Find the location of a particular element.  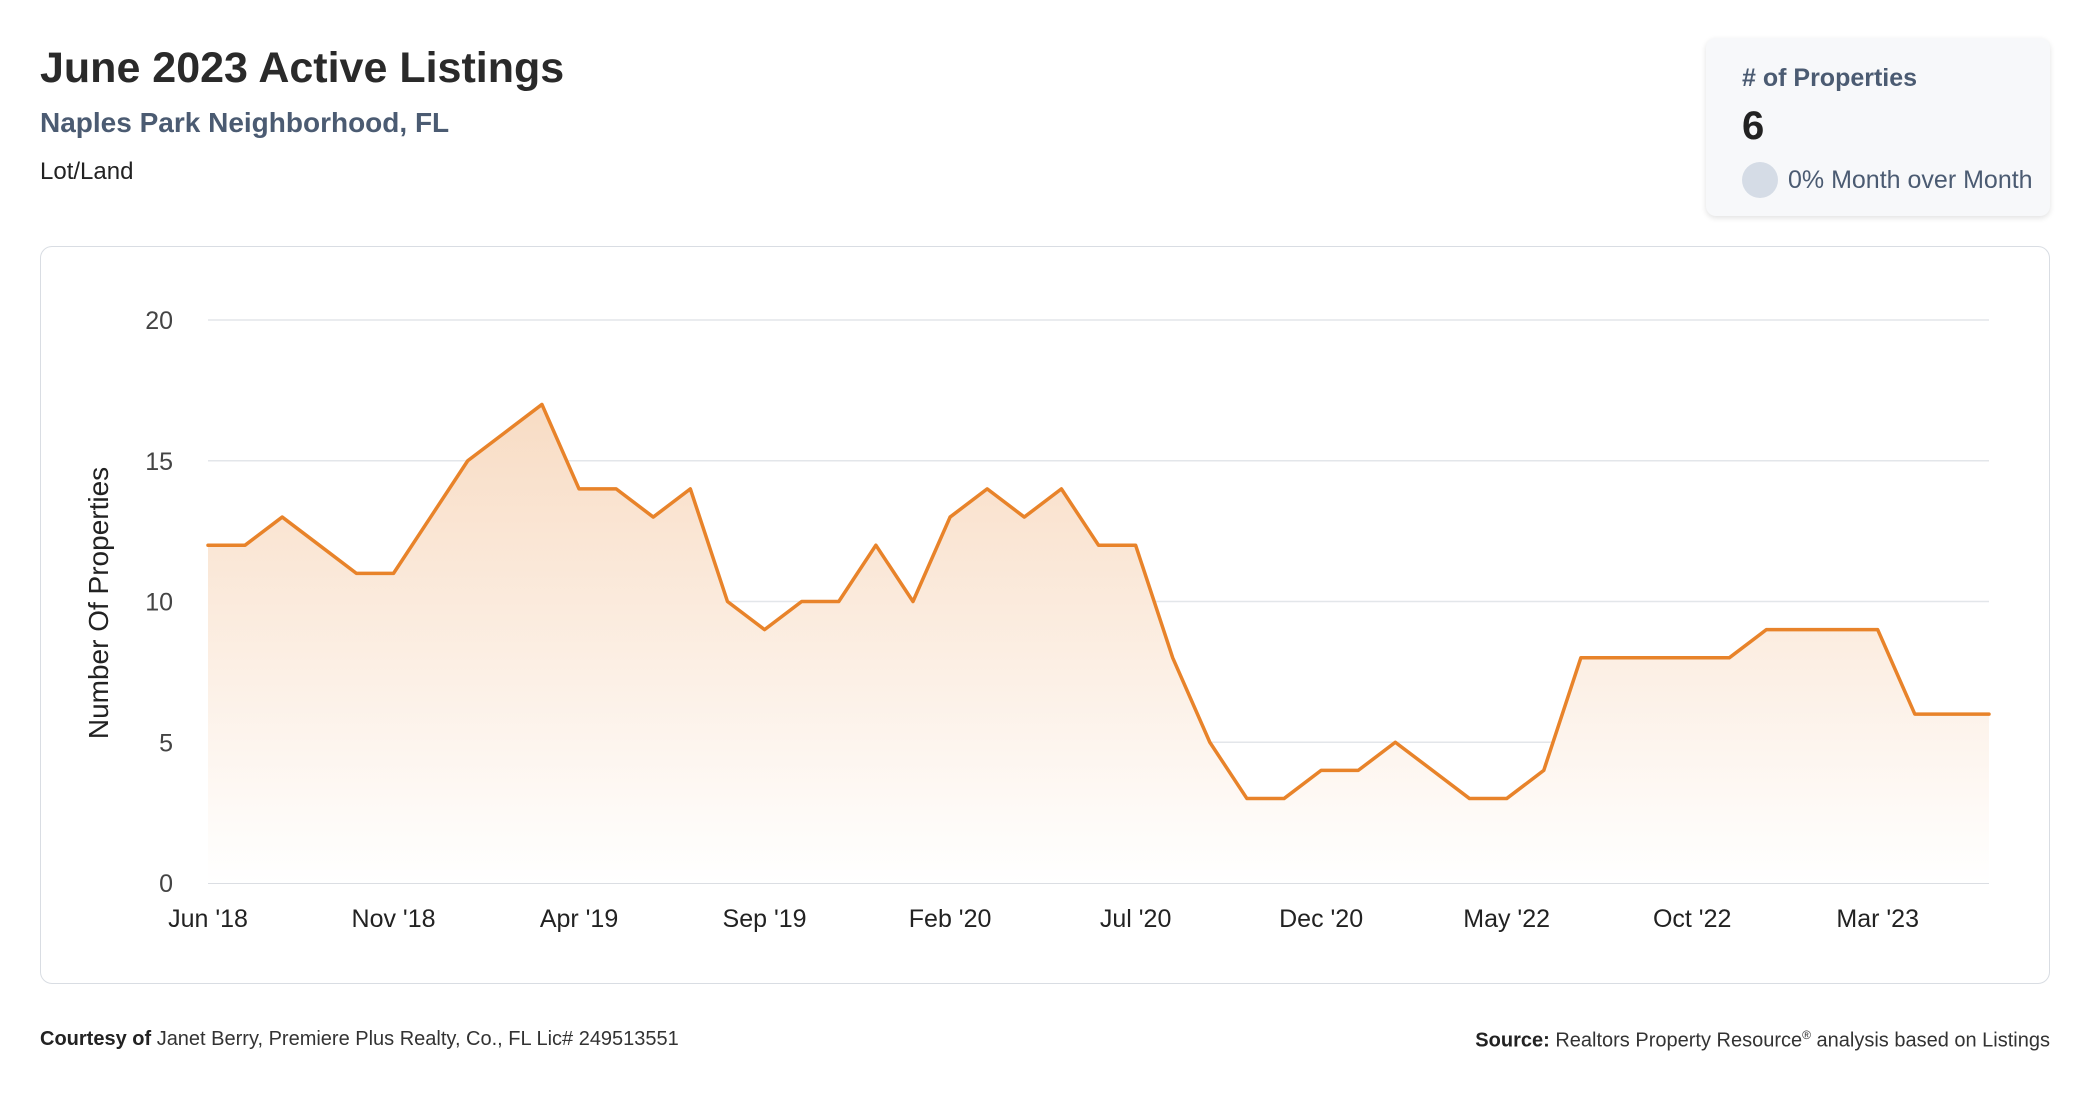

x-tick-label: Oct '22 is located at coordinates (1692, 919).